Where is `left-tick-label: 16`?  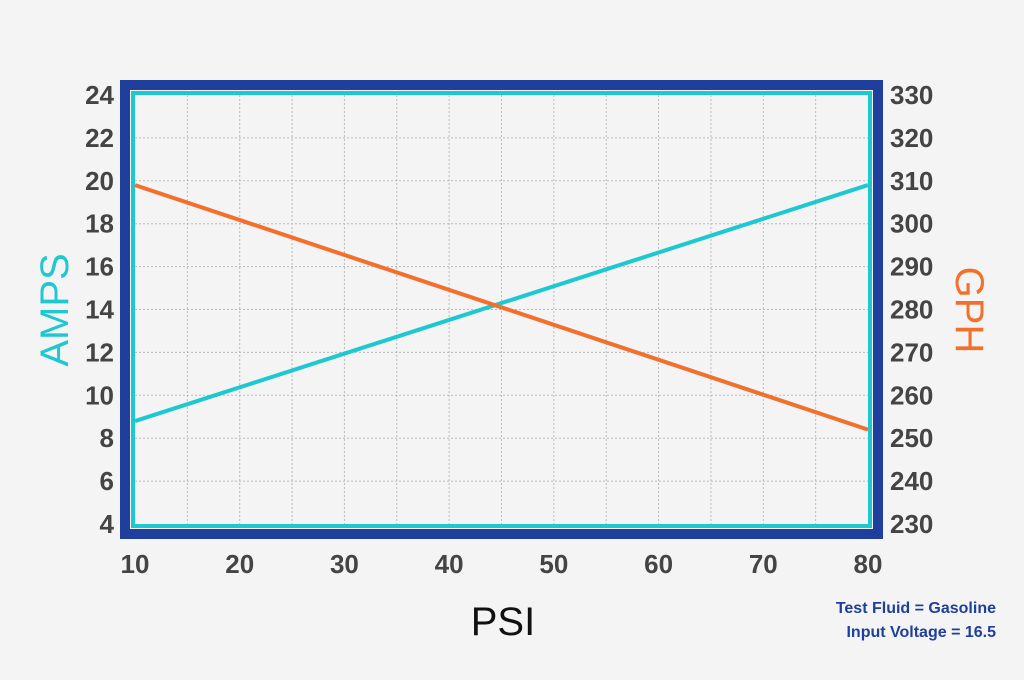
left-tick-label: 16 is located at coordinates (99, 267).